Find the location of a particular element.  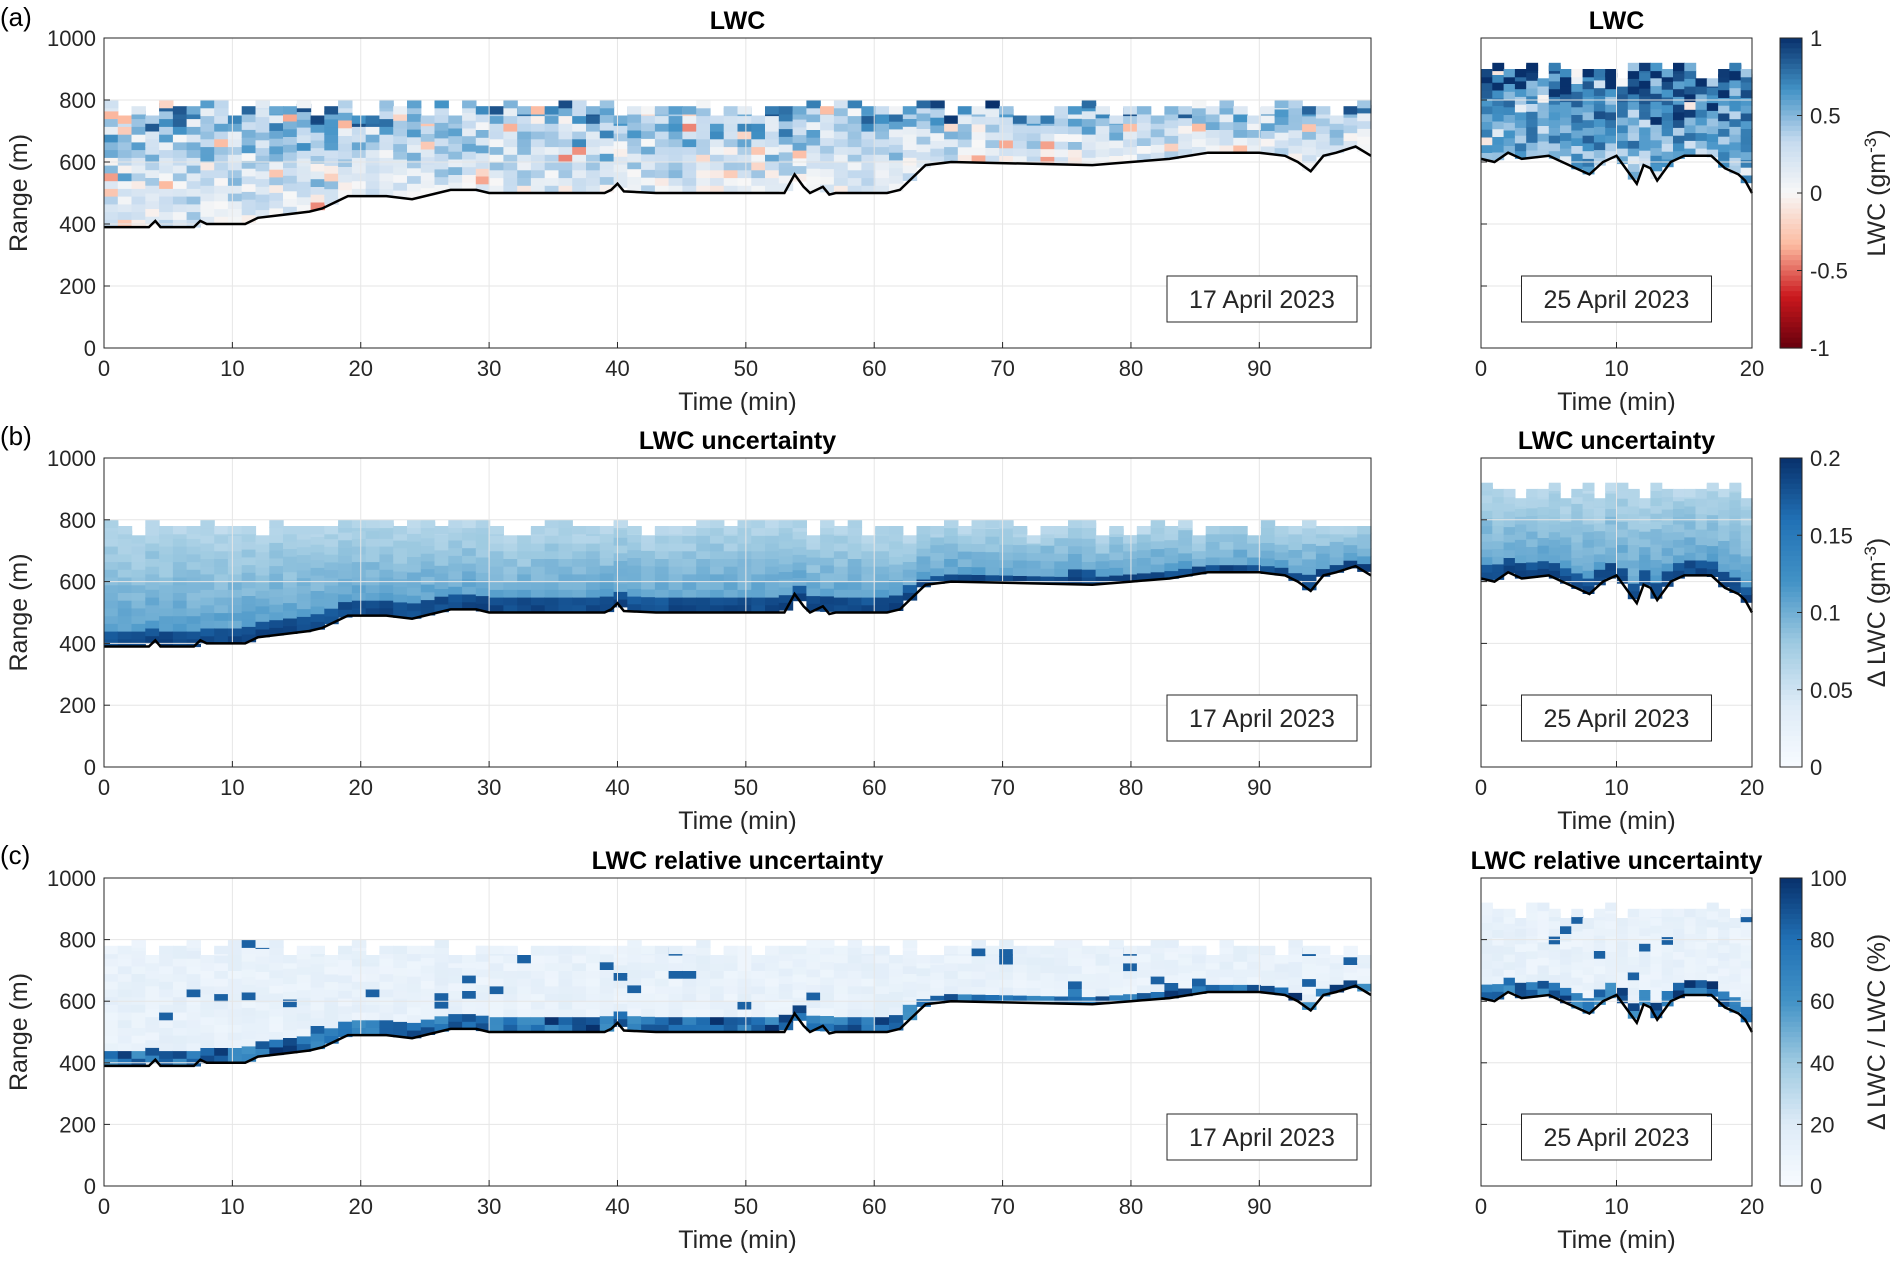

x-axis-label: Time (min) is located at coordinates (1616, 1240).